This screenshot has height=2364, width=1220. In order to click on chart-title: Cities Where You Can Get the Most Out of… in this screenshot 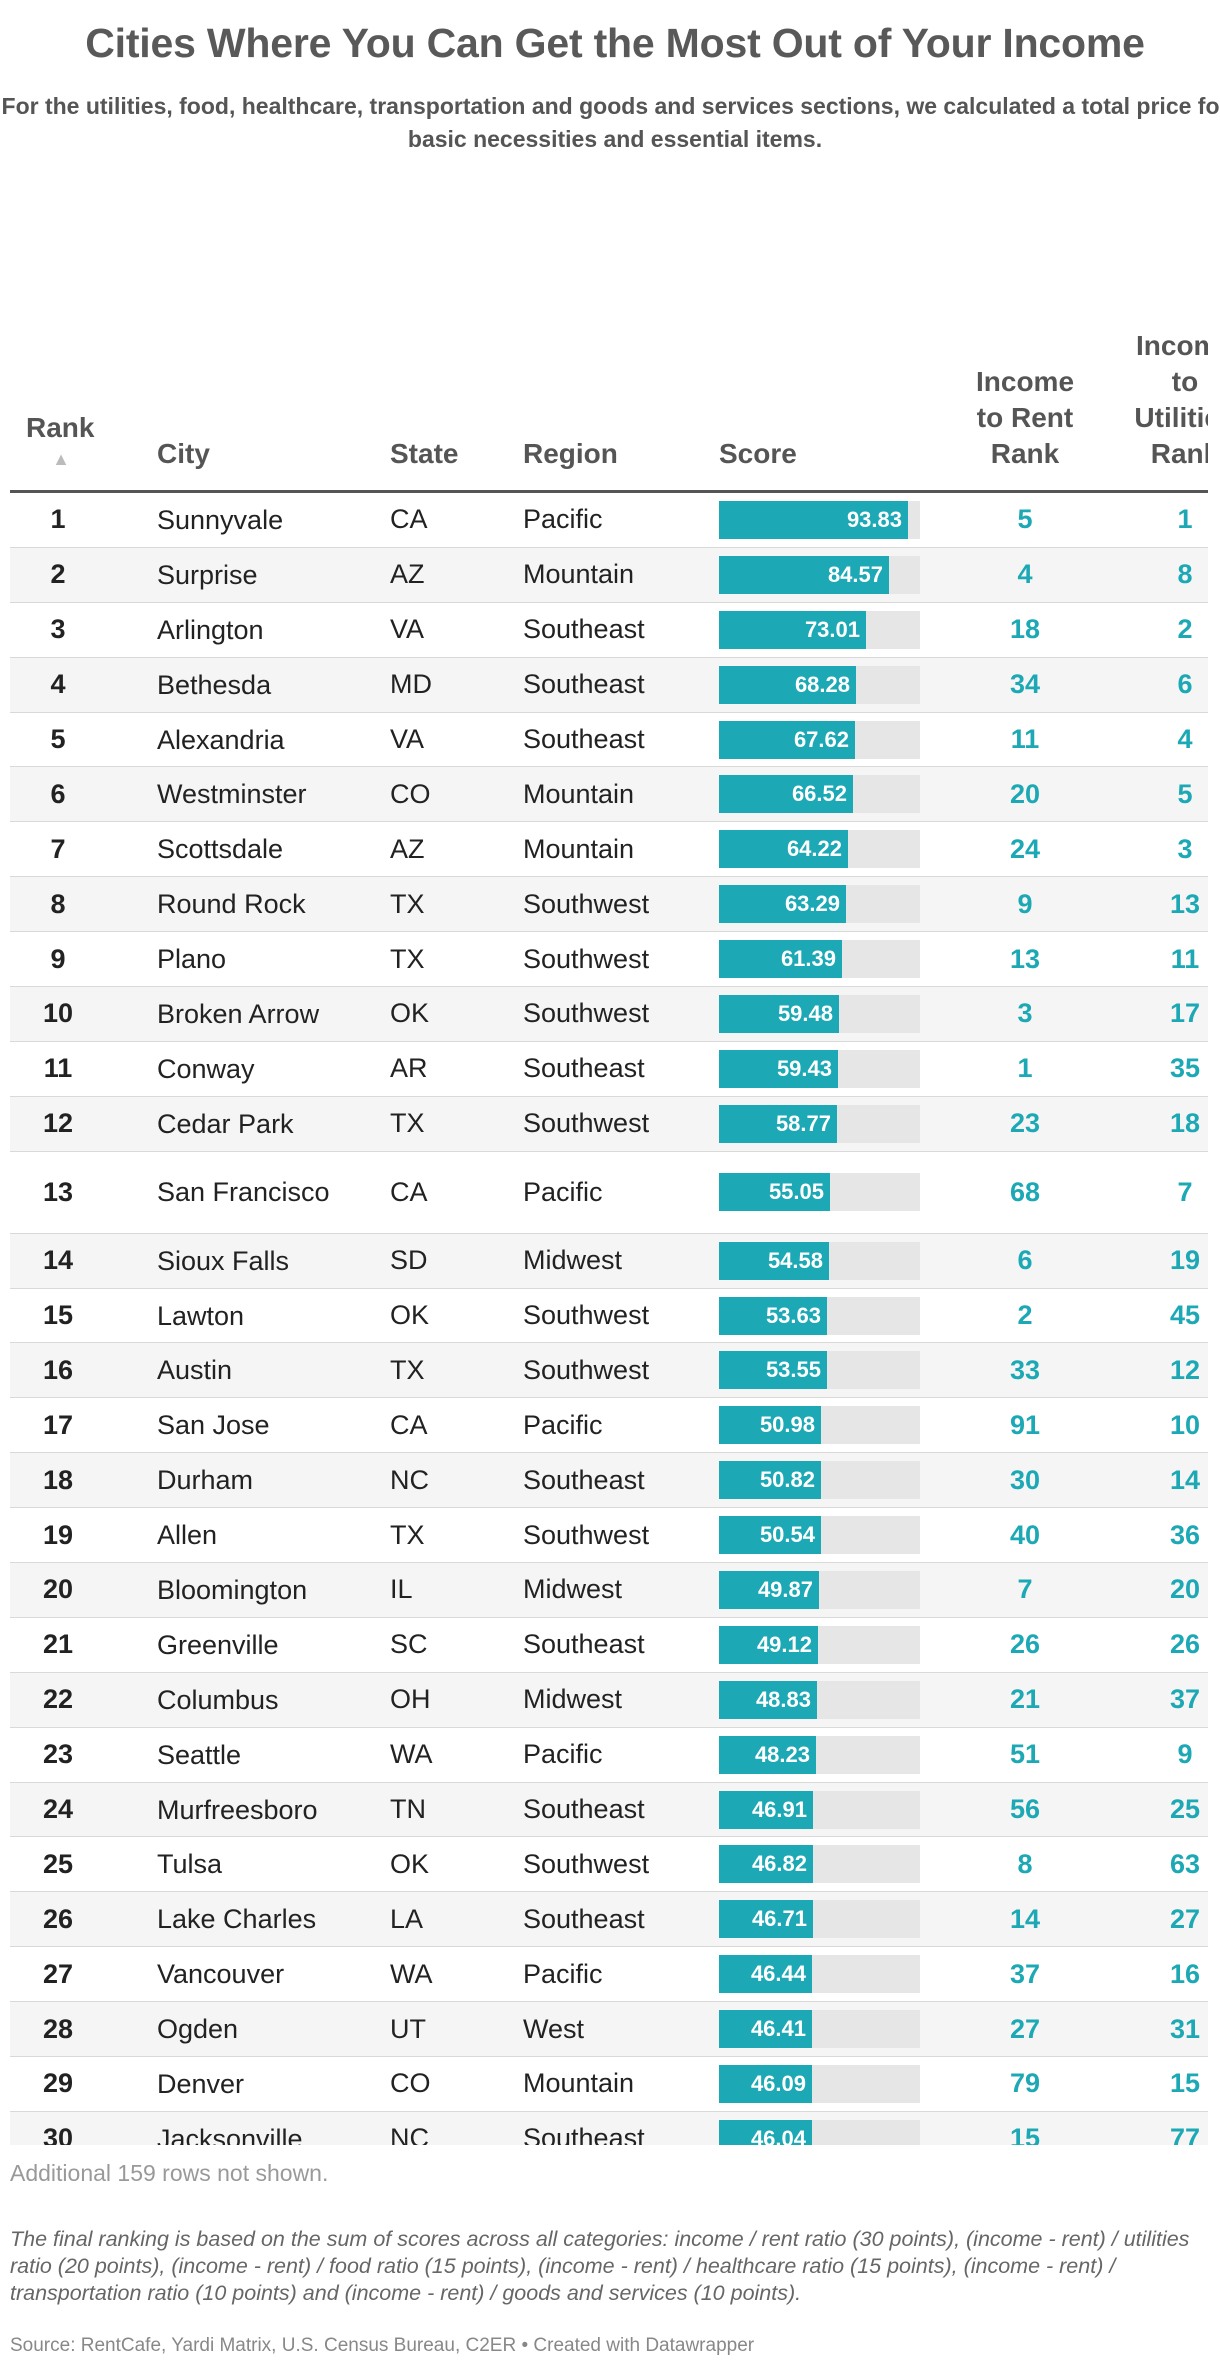, I will do `click(615, 43)`.